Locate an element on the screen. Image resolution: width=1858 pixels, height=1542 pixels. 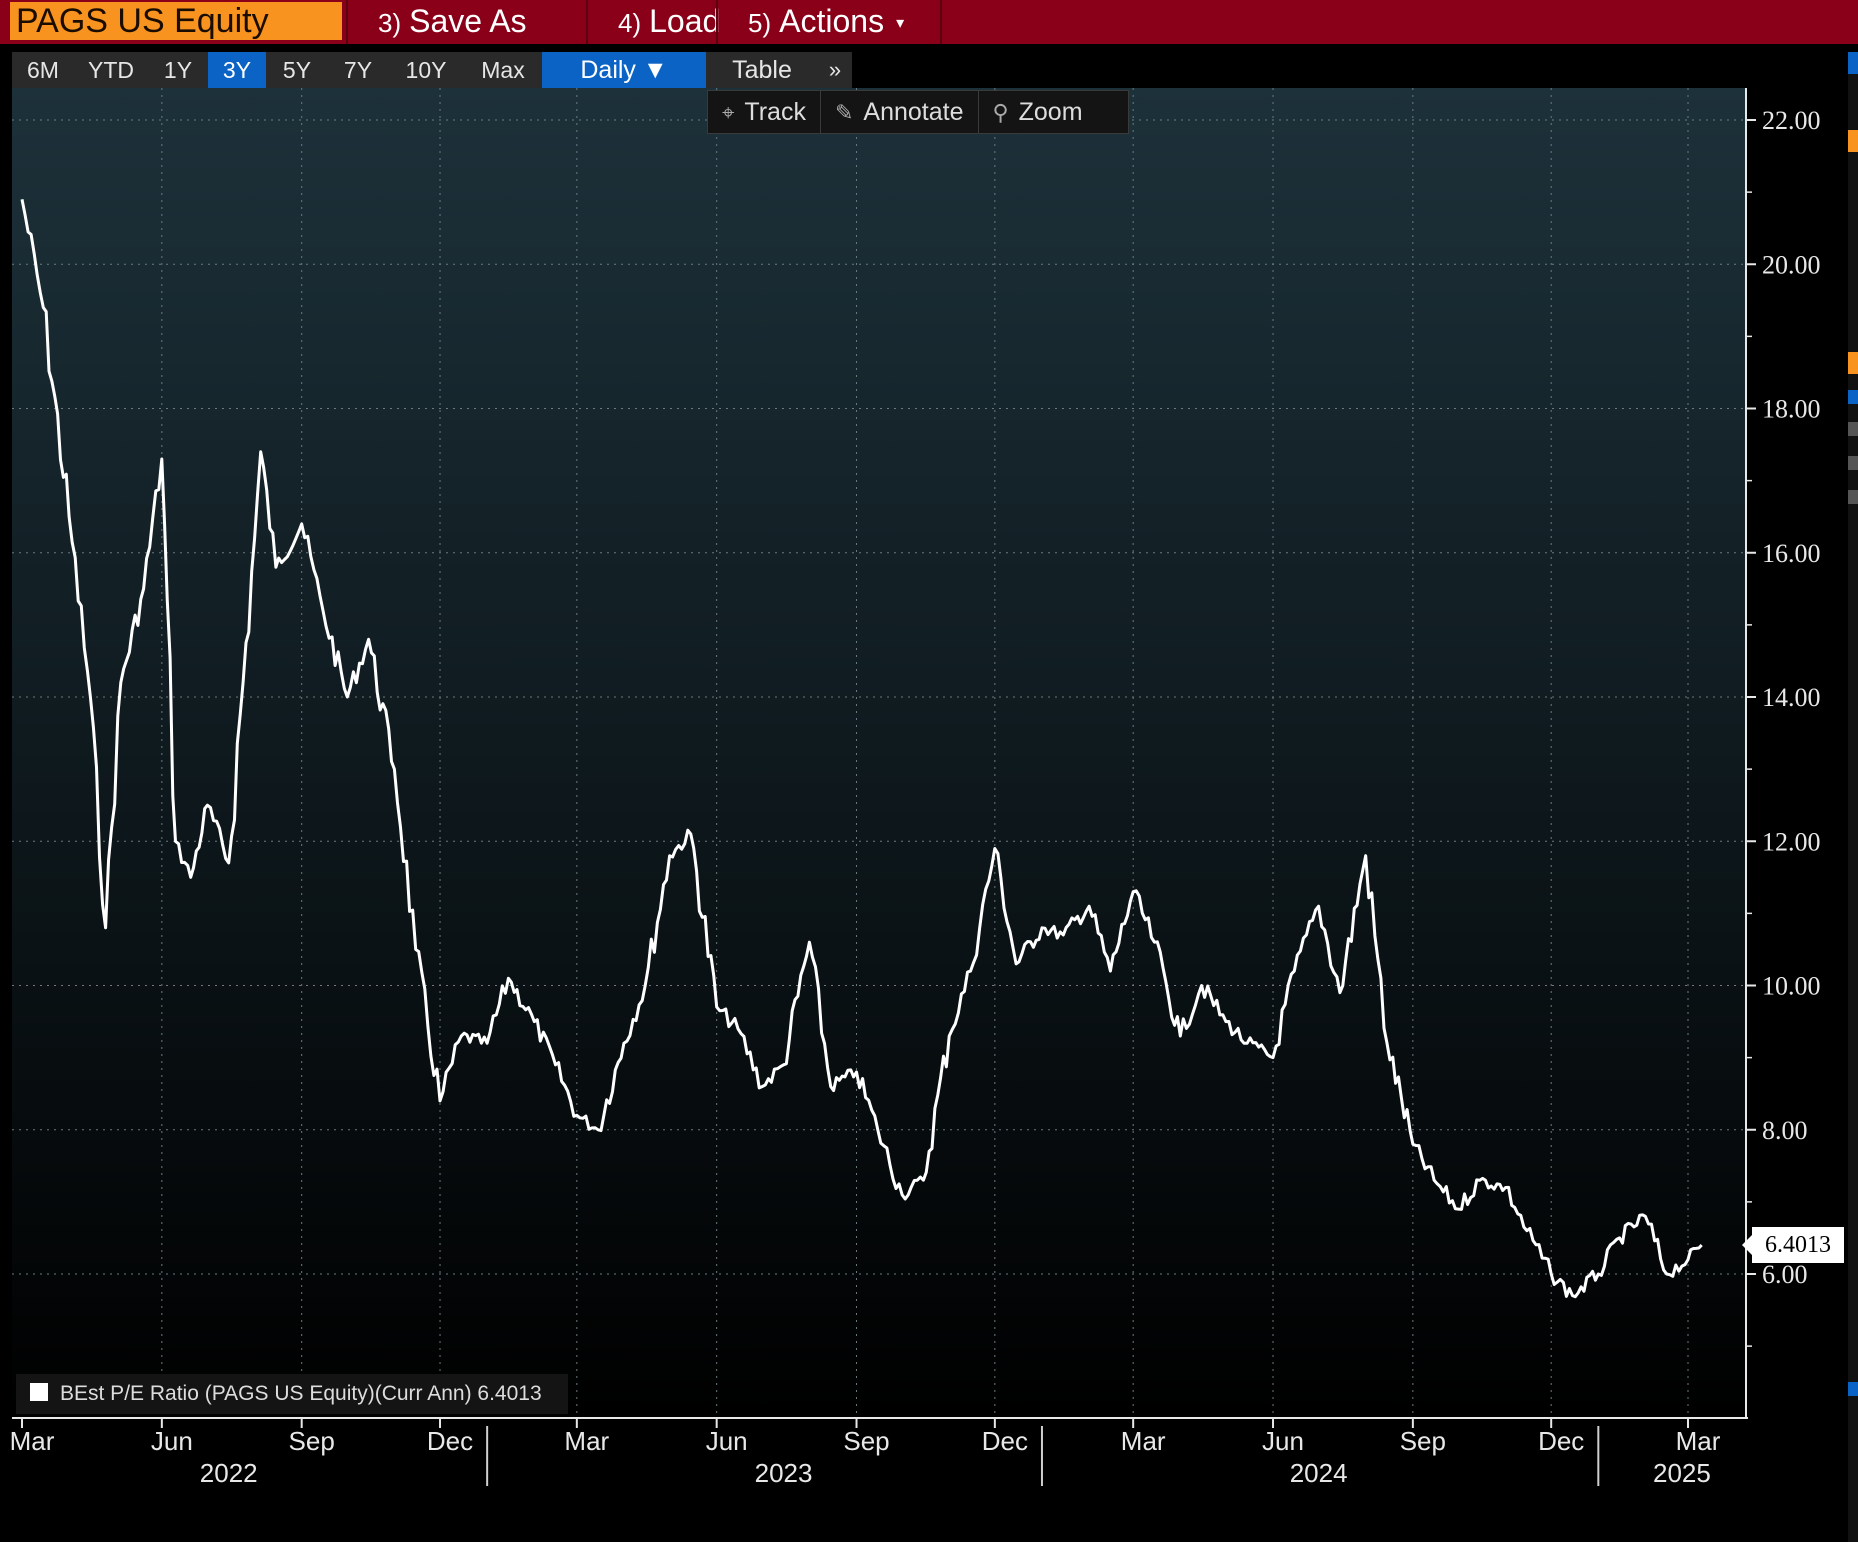
save-as-button: 3) Save As is located at coordinates (466, 22).